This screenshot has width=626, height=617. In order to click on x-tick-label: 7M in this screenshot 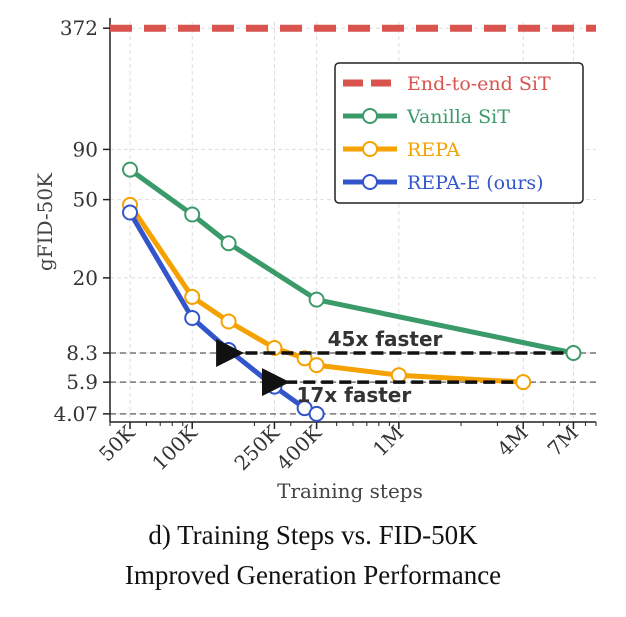, I will do `click(563, 441)`.